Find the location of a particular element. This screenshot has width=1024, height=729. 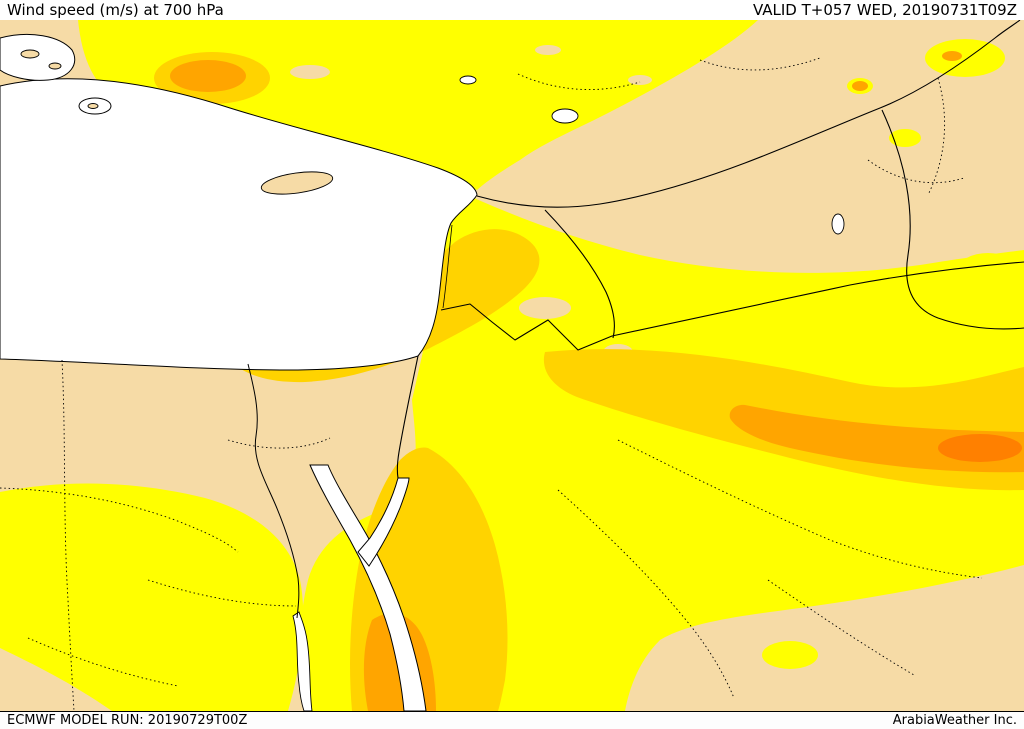

cyprus-island is located at coordinates (297, 183).